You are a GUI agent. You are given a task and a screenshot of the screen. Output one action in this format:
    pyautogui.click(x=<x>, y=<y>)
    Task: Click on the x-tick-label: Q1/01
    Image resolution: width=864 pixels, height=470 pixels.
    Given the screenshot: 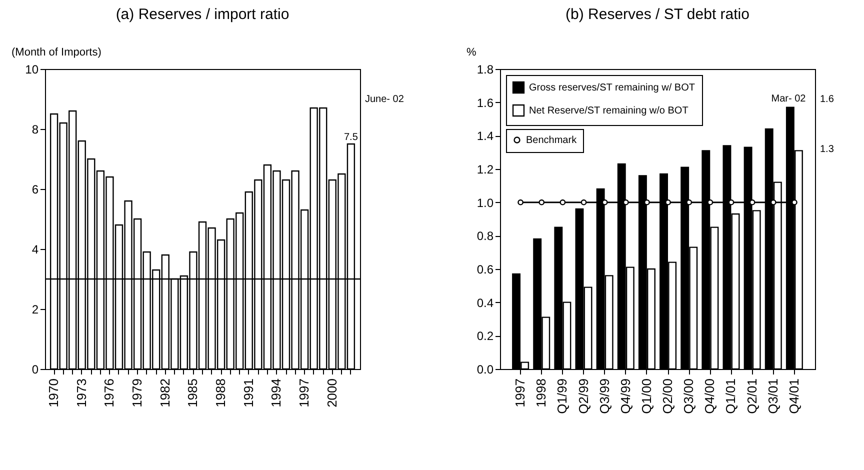 What is the action you would take?
    pyautogui.click(x=730, y=396)
    